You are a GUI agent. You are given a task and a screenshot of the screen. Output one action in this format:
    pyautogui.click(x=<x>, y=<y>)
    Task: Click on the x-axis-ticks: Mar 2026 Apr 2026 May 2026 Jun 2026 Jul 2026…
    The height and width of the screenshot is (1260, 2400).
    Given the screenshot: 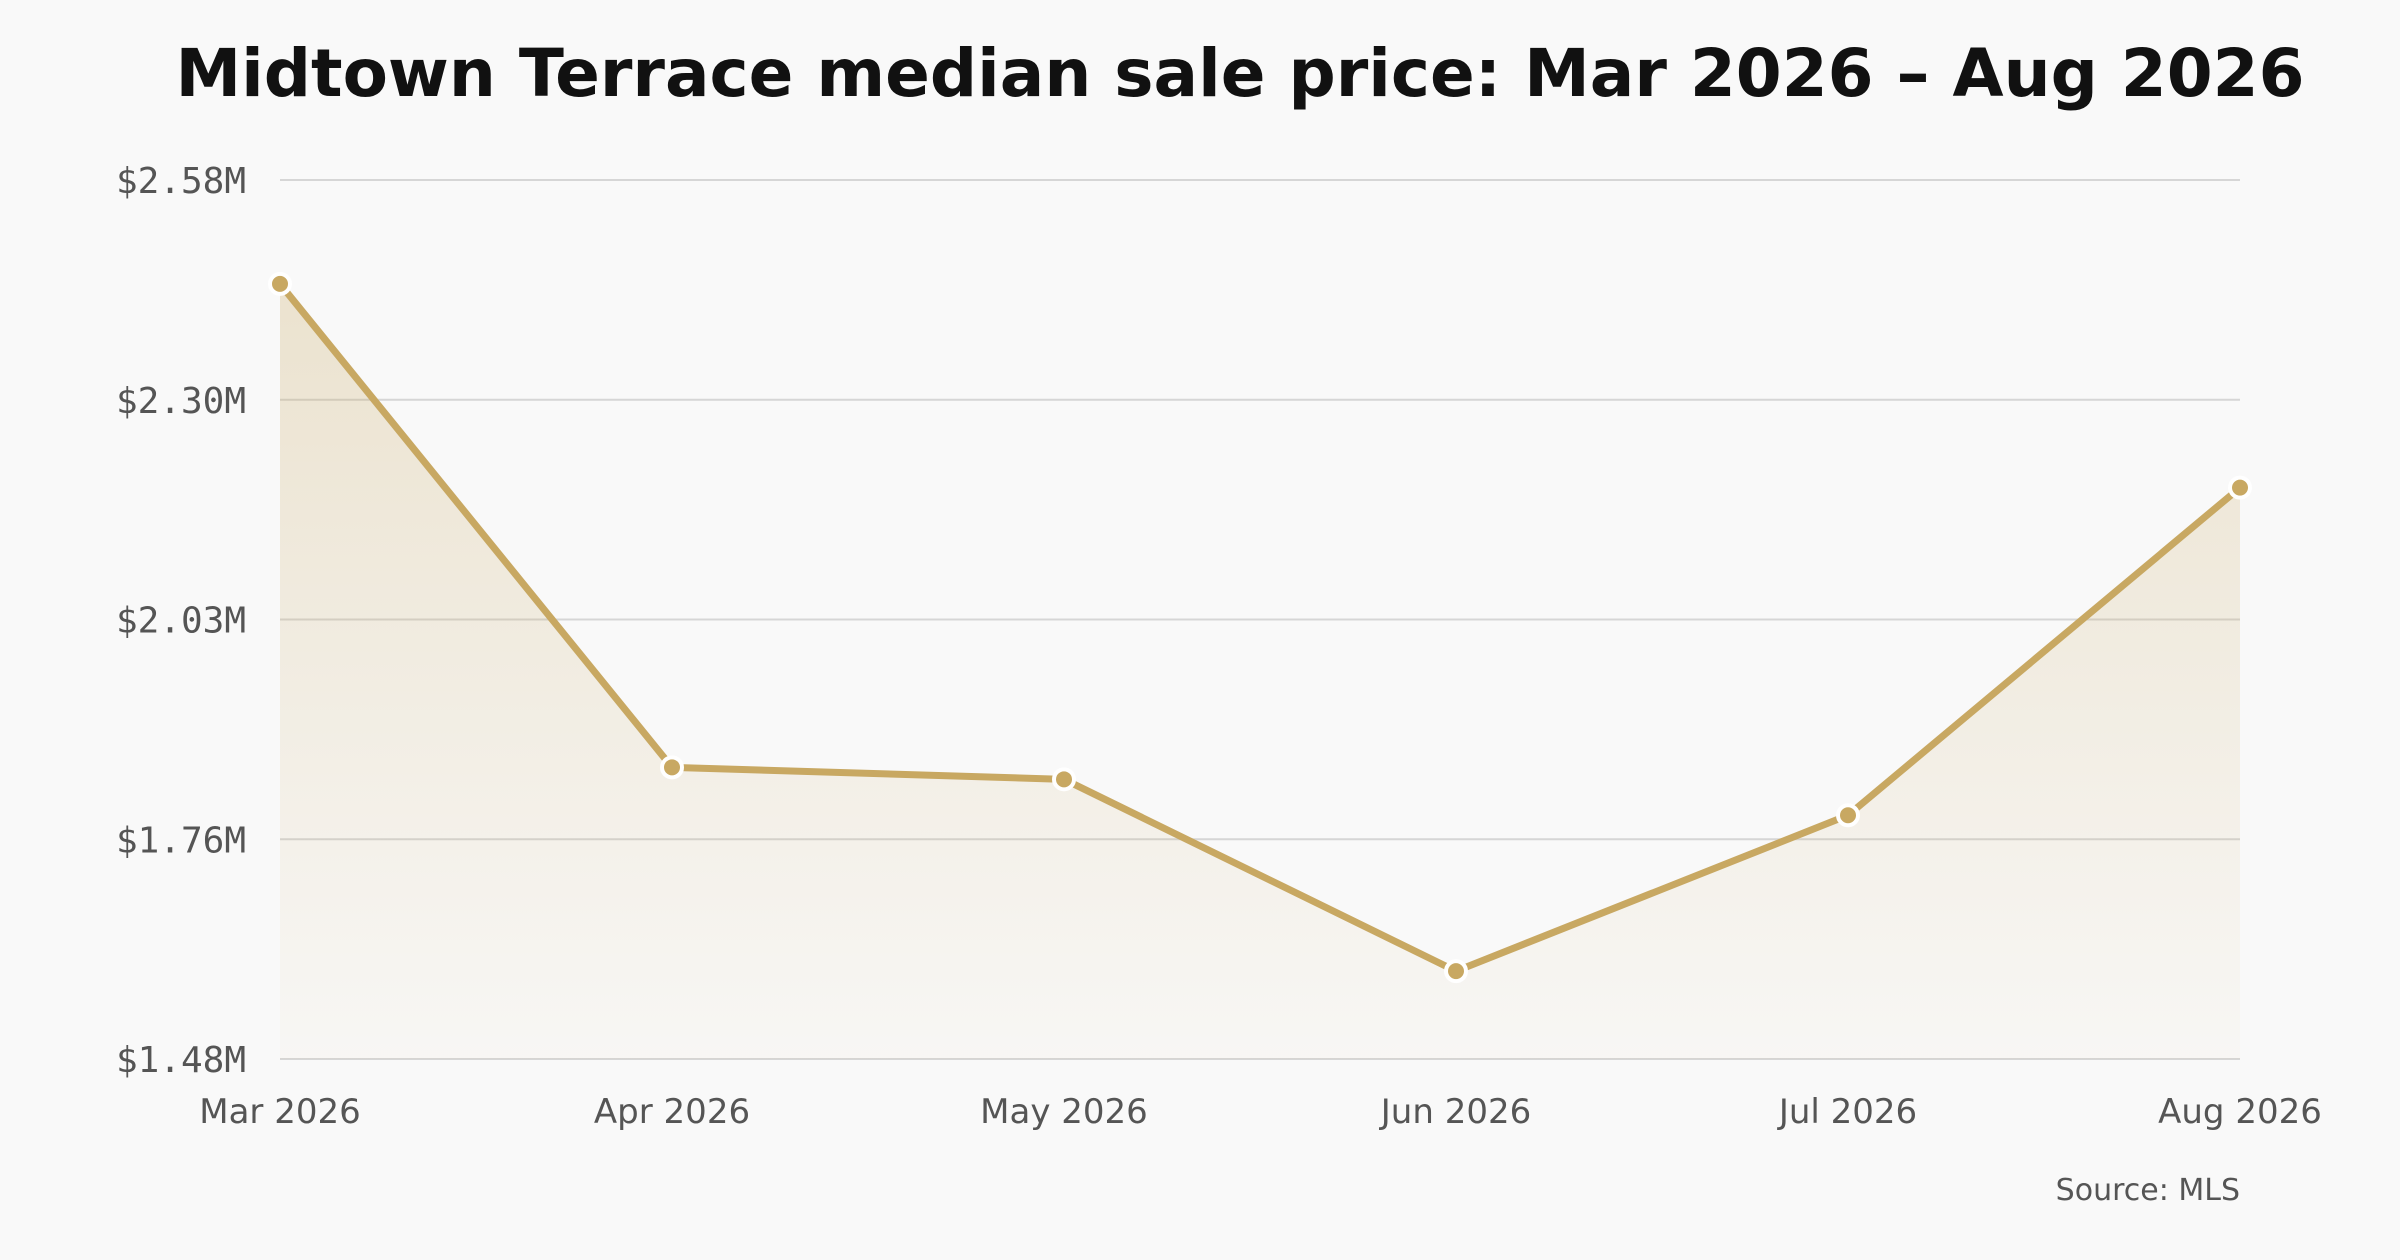 What is the action you would take?
    pyautogui.click(x=1260, y=1112)
    